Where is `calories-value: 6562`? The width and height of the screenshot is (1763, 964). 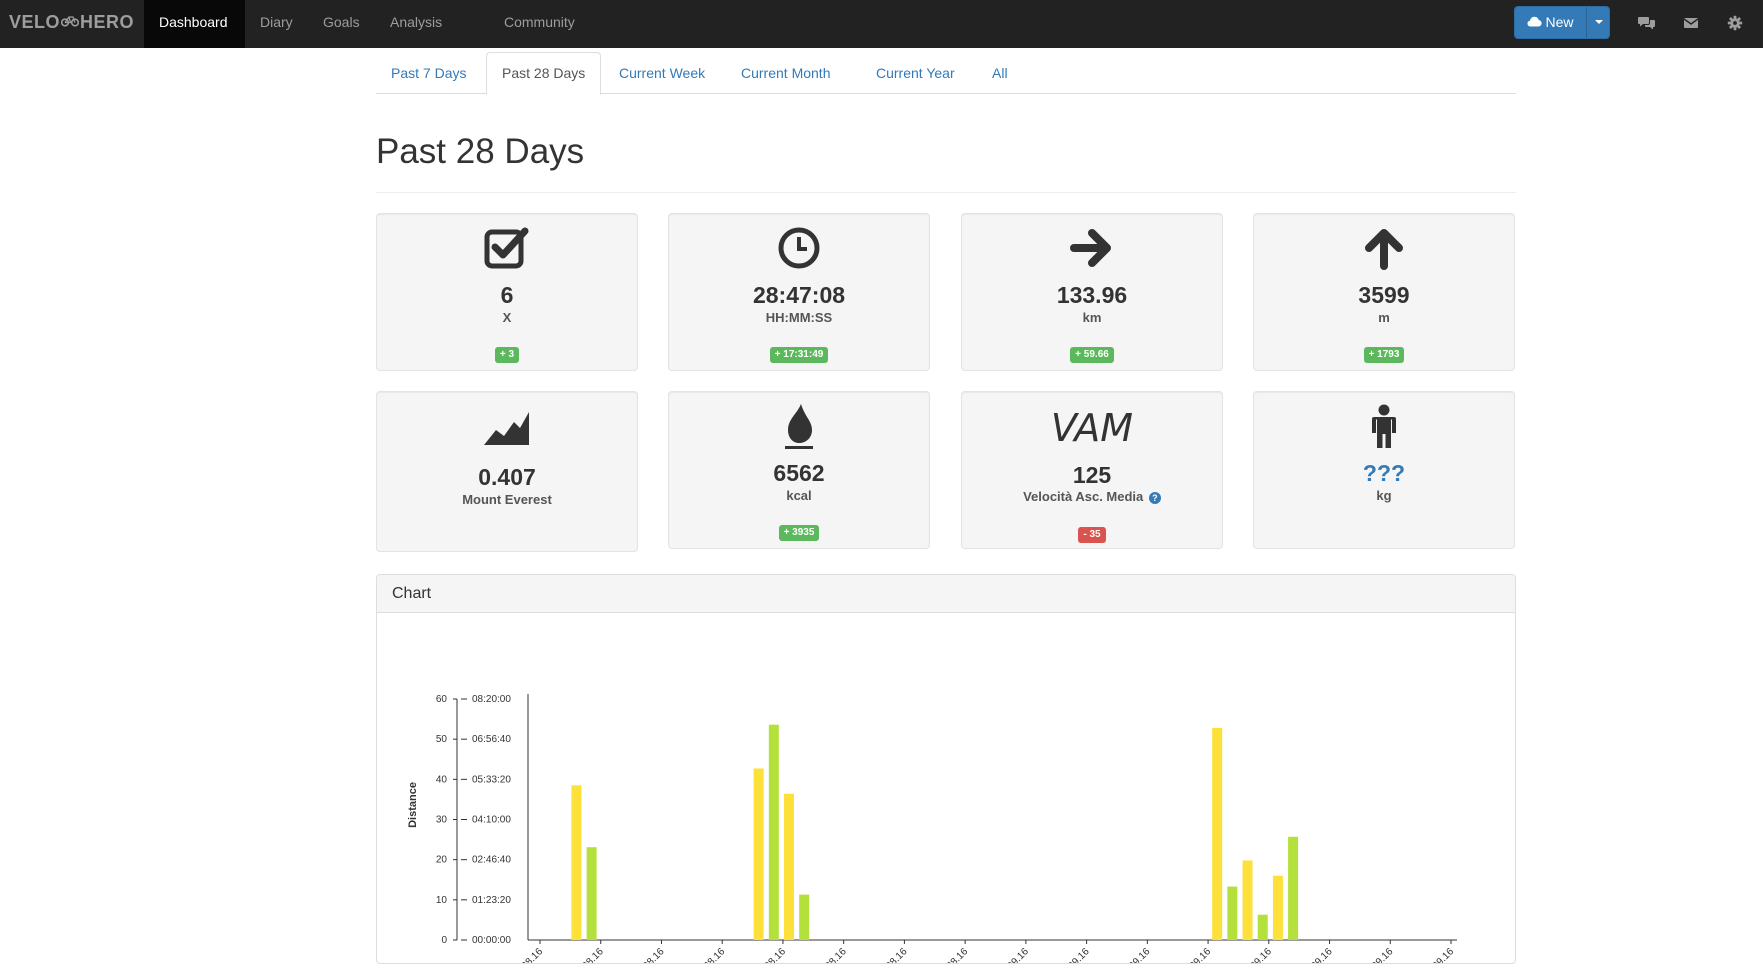 calories-value: 6562 is located at coordinates (799, 473).